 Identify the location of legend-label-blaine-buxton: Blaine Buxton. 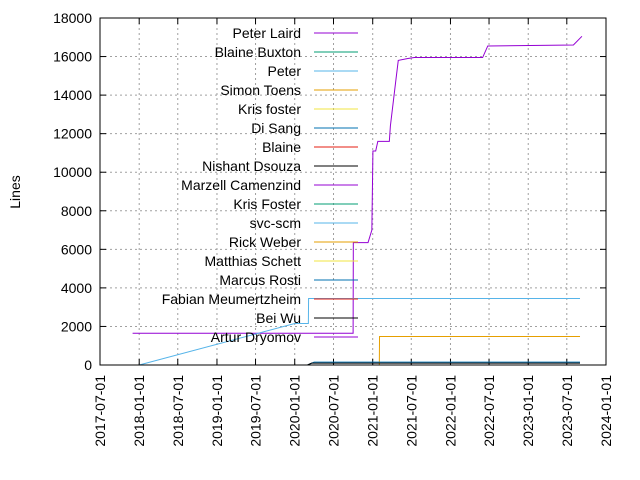
(258, 52).